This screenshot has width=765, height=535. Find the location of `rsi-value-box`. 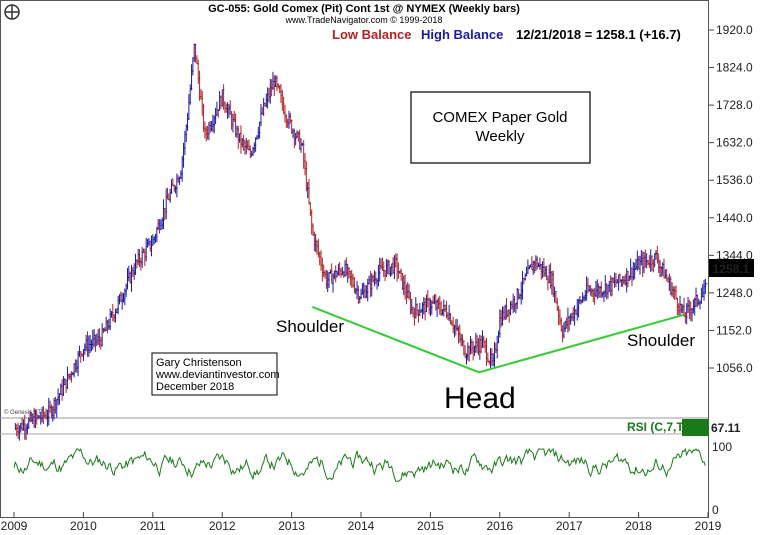

rsi-value-box is located at coordinates (695, 427).